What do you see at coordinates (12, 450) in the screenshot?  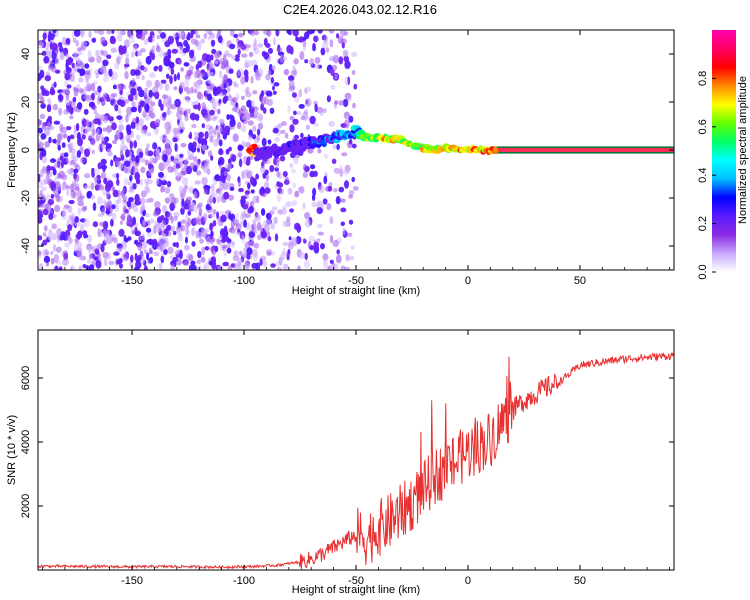 I see `snr-y-axis-title: SNR (10 * v/v)` at bounding box center [12, 450].